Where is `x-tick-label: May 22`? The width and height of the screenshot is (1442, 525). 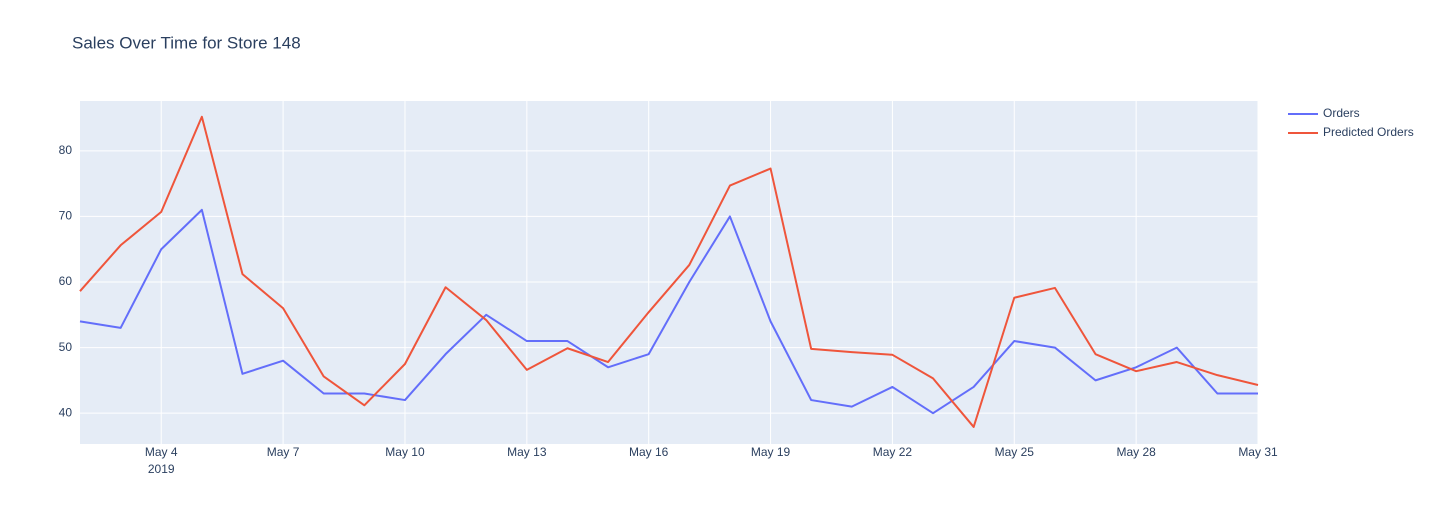 x-tick-label: May 22 is located at coordinates (893, 452).